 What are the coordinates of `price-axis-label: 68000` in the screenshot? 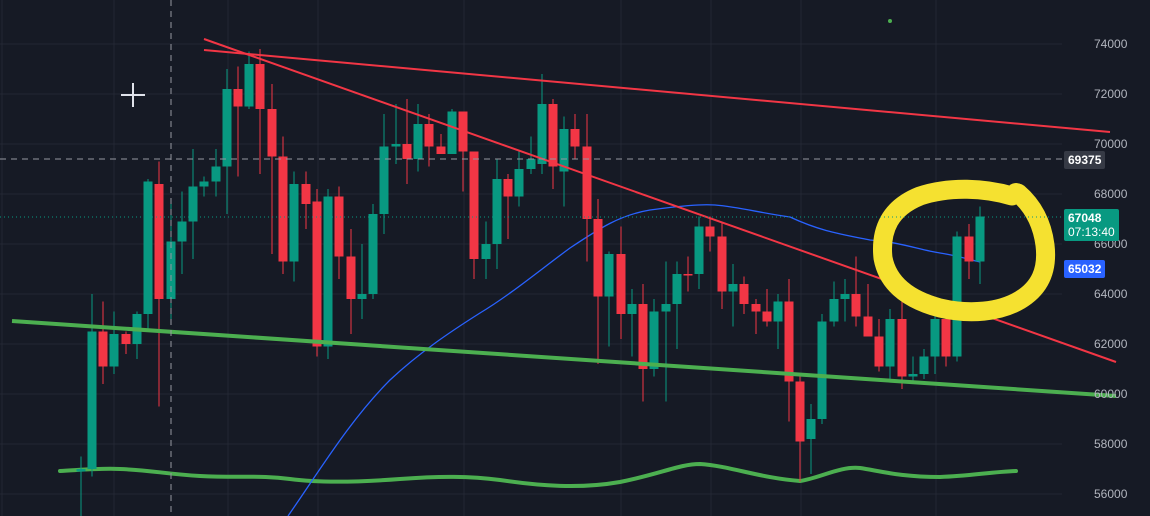 It's located at (1111, 194).